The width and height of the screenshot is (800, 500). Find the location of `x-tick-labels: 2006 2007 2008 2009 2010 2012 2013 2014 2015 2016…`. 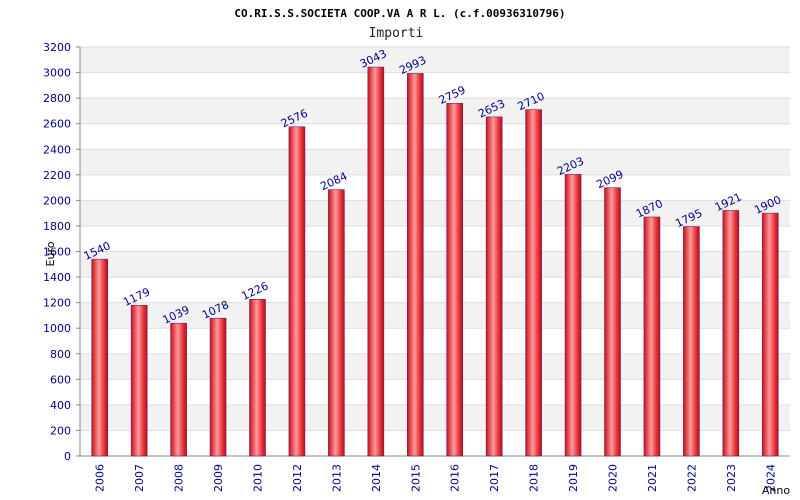

x-tick-labels: 2006 2007 2008 2009 2010 2012 2013 2014 2015 2016… is located at coordinates (436, 478).